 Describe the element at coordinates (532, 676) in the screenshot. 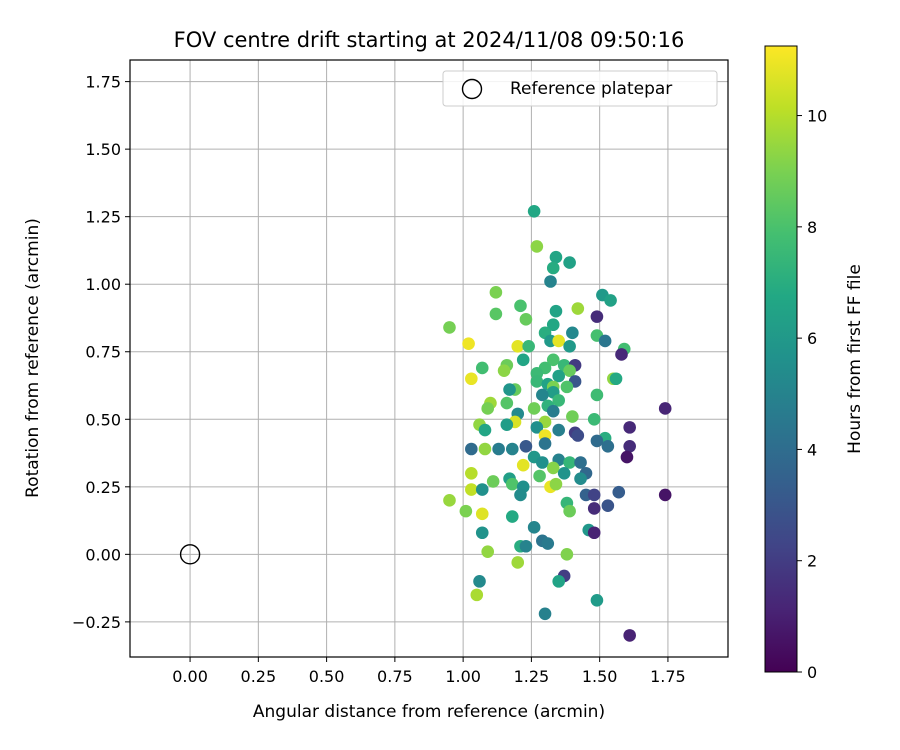

I see `x-tick-label: 1.25` at that location.